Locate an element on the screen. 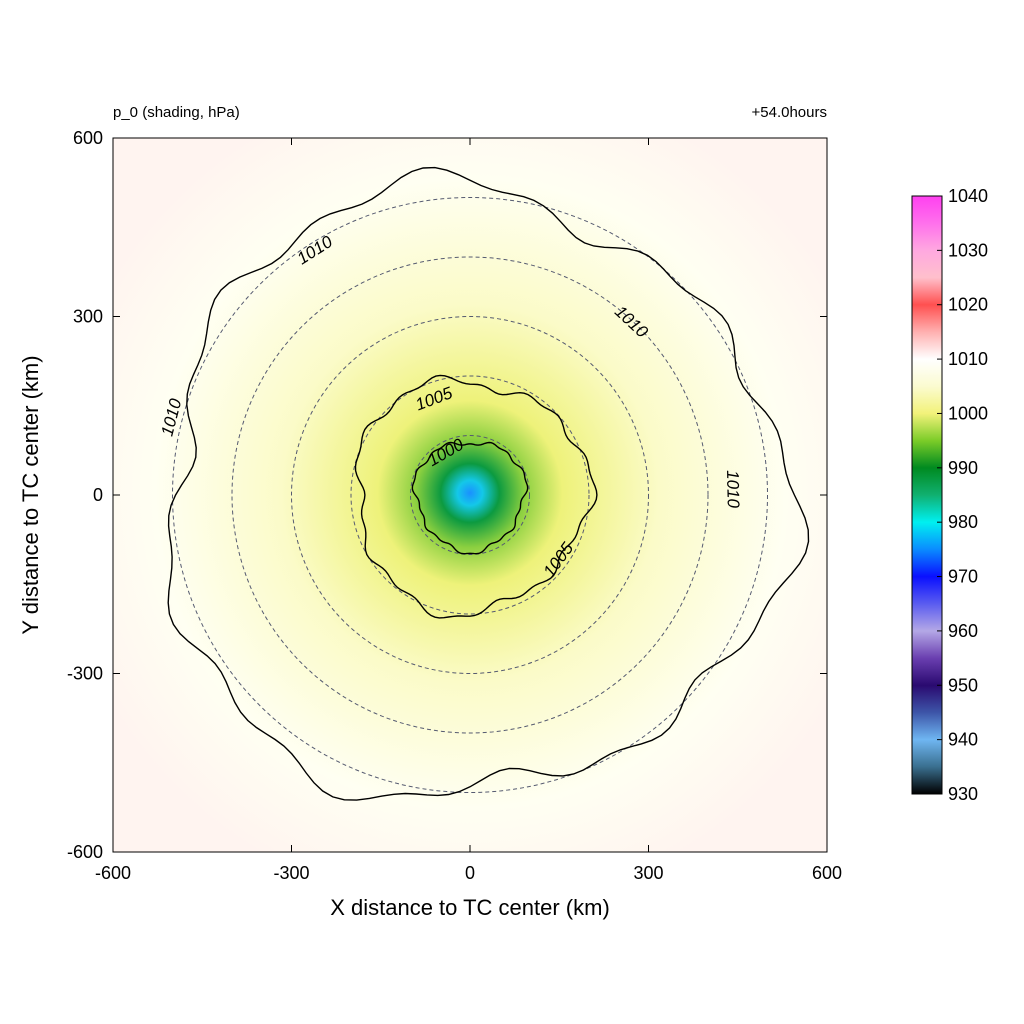 This screenshot has height=1024, width=1024. x-axis-title: X distance to TC center (km) is located at coordinates (470, 907).